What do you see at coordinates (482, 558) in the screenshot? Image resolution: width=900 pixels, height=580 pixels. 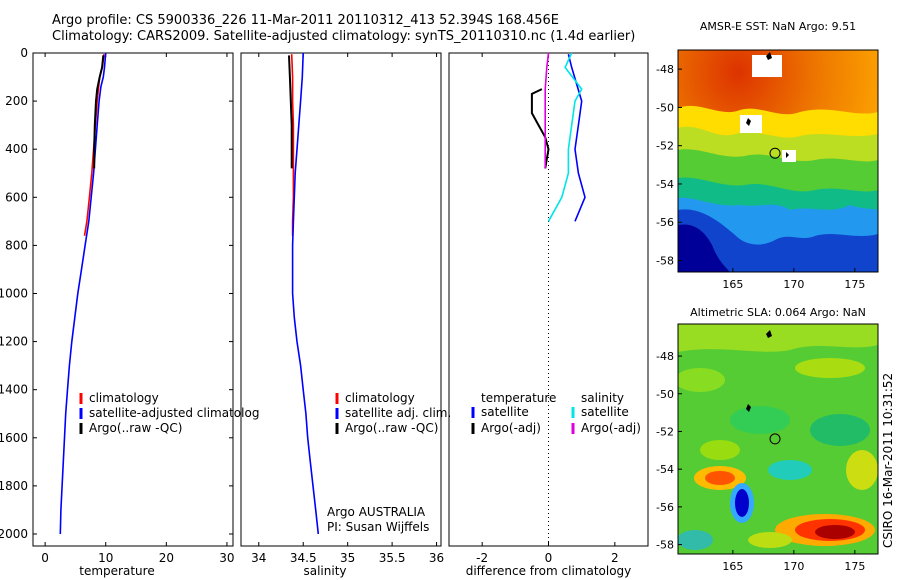 I see `x-tick-label: -2` at bounding box center [482, 558].